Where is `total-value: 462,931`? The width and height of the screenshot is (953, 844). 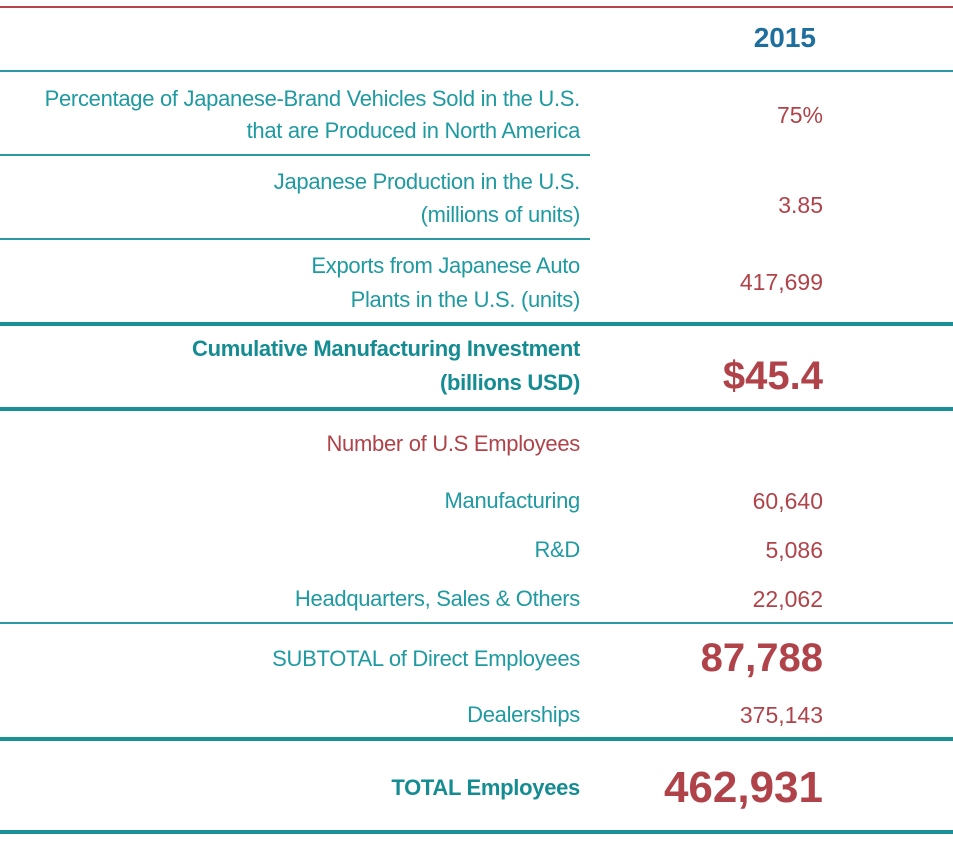
total-value: 462,931 is located at coordinates (743, 787).